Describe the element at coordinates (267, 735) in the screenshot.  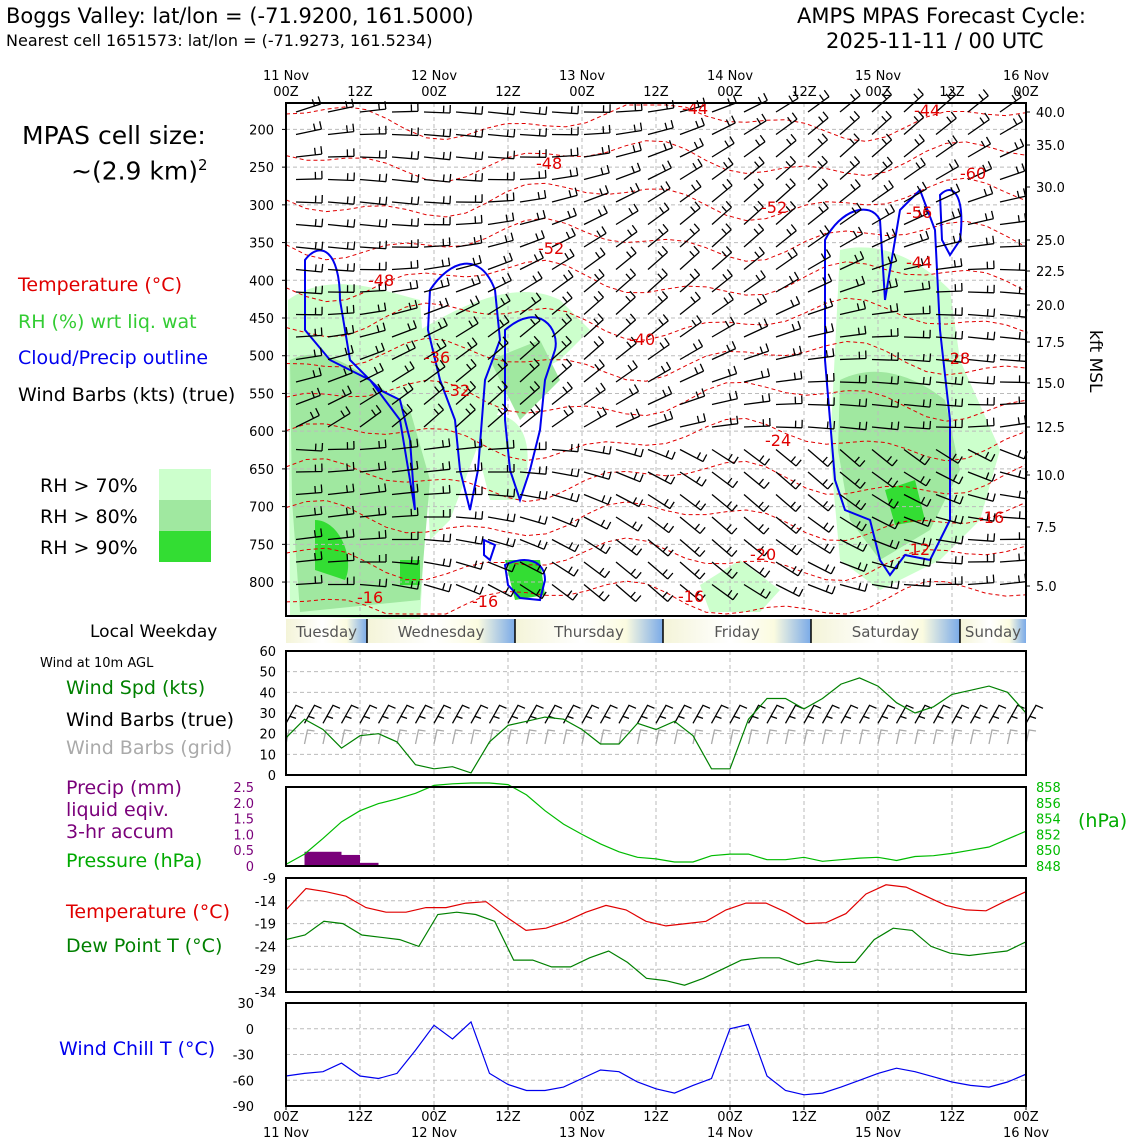
I see `wind-tick-label: 20` at that location.